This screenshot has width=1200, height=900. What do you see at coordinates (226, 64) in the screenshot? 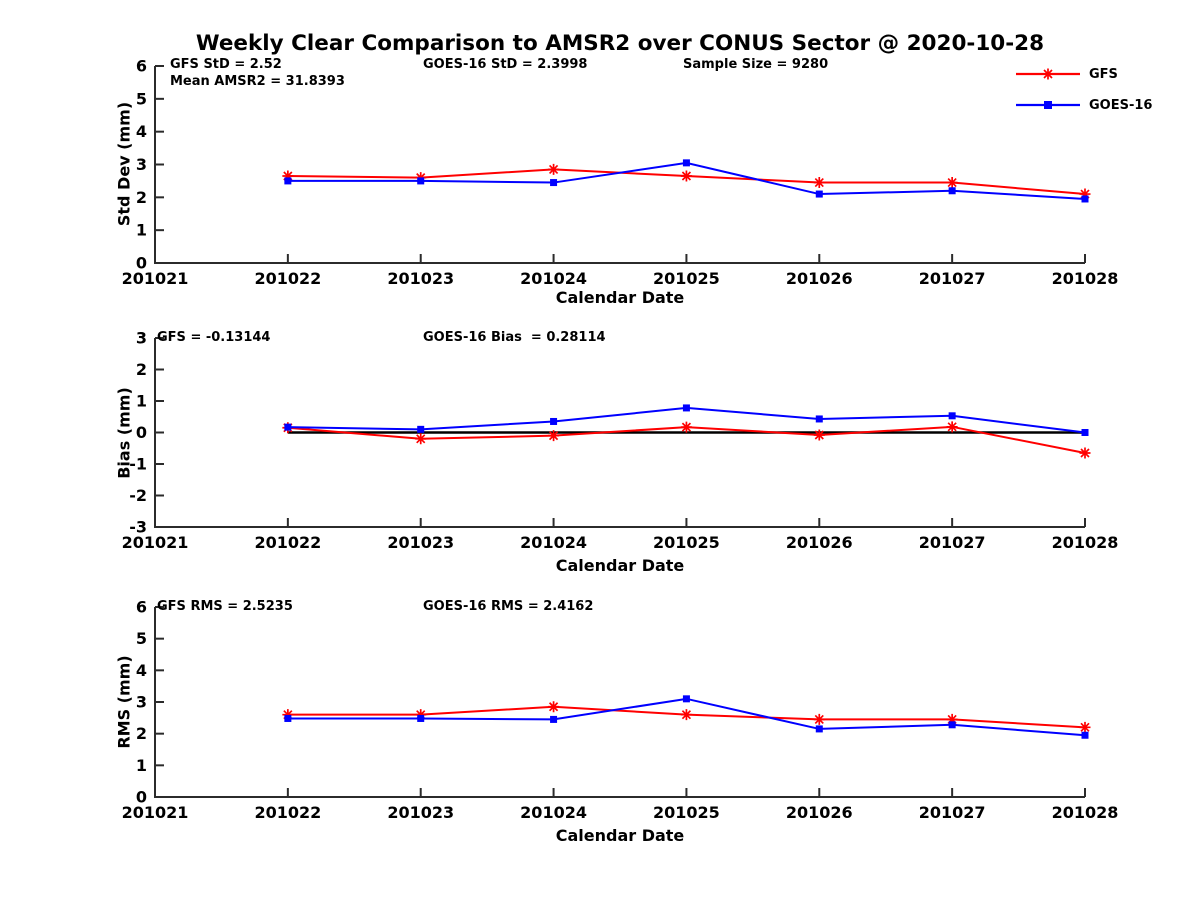
I see `stddev-gfs-stat: GFS StD = 2.52` at bounding box center [226, 64].